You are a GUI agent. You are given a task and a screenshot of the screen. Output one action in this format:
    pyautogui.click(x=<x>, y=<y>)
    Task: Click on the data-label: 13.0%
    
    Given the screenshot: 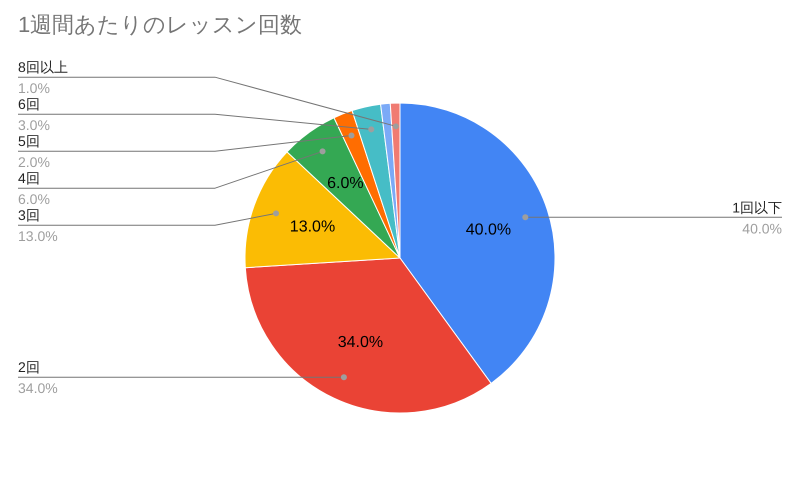 What is the action you would take?
    pyautogui.click(x=313, y=226)
    